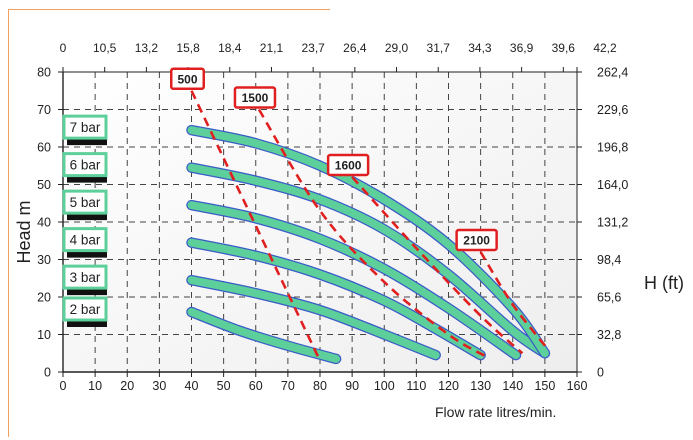  What do you see at coordinates (397, 48) in the screenshot?
I see `top-tick-label: 29,0` at bounding box center [397, 48].